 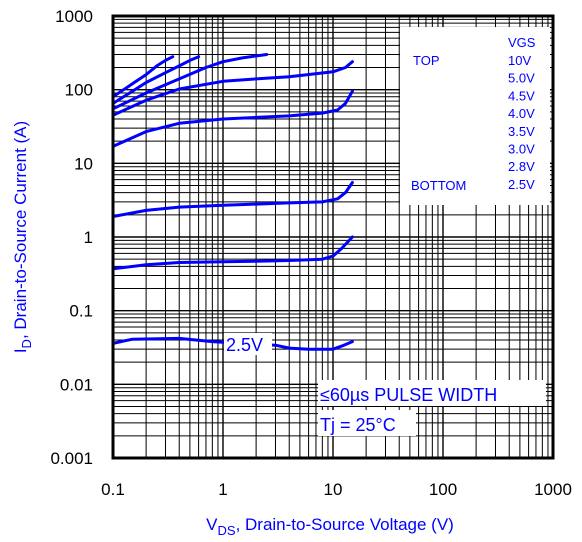 I want to click on tj-annotation: Tj = 25°C, so click(x=358, y=425).